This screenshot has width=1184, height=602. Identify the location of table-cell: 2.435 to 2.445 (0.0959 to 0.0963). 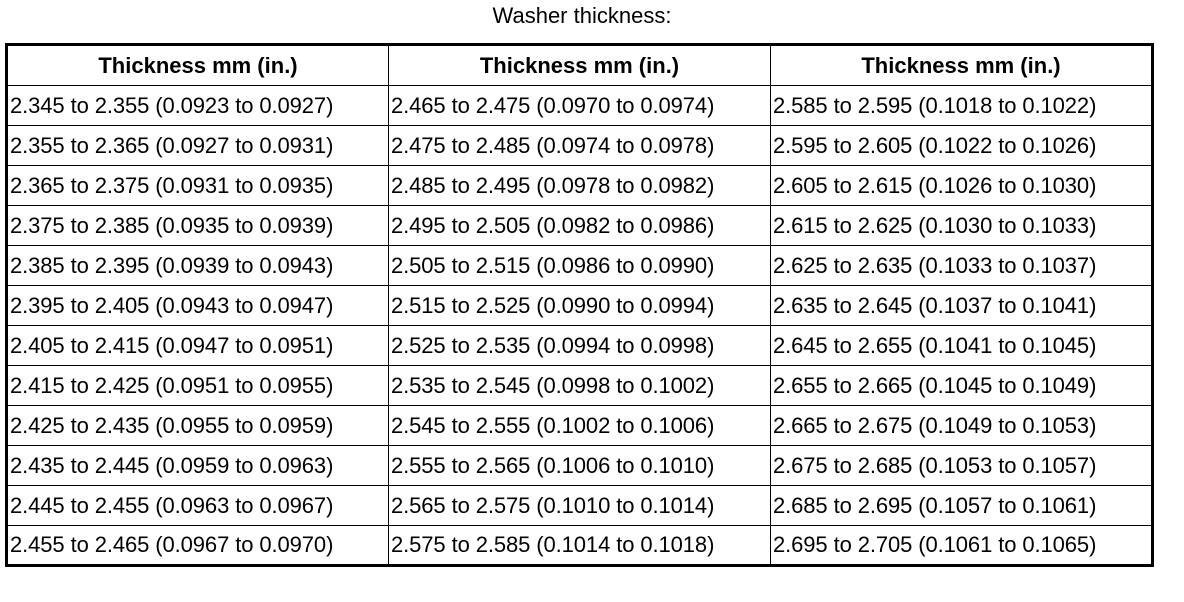
(197, 465).